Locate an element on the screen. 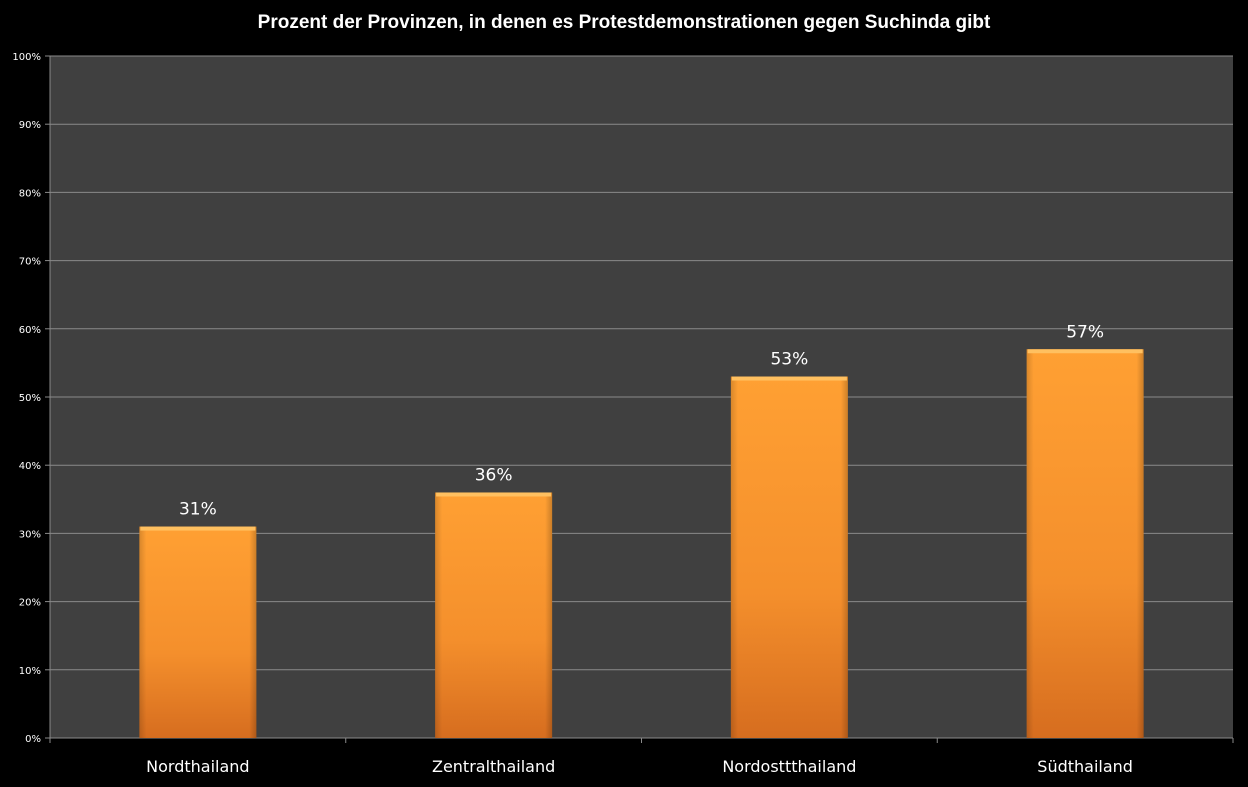 This screenshot has height=787, width=1248. bar-nordosttthailand is located at coordinates (789, 557).